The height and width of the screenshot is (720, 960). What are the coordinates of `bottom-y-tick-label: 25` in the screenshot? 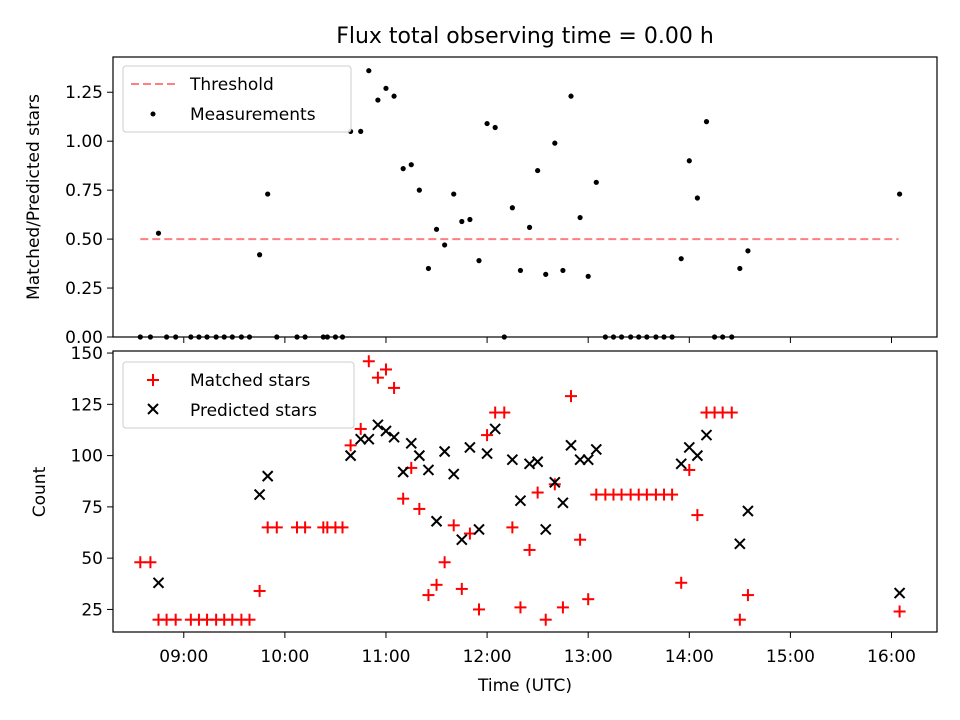 It's located at (92, 610).